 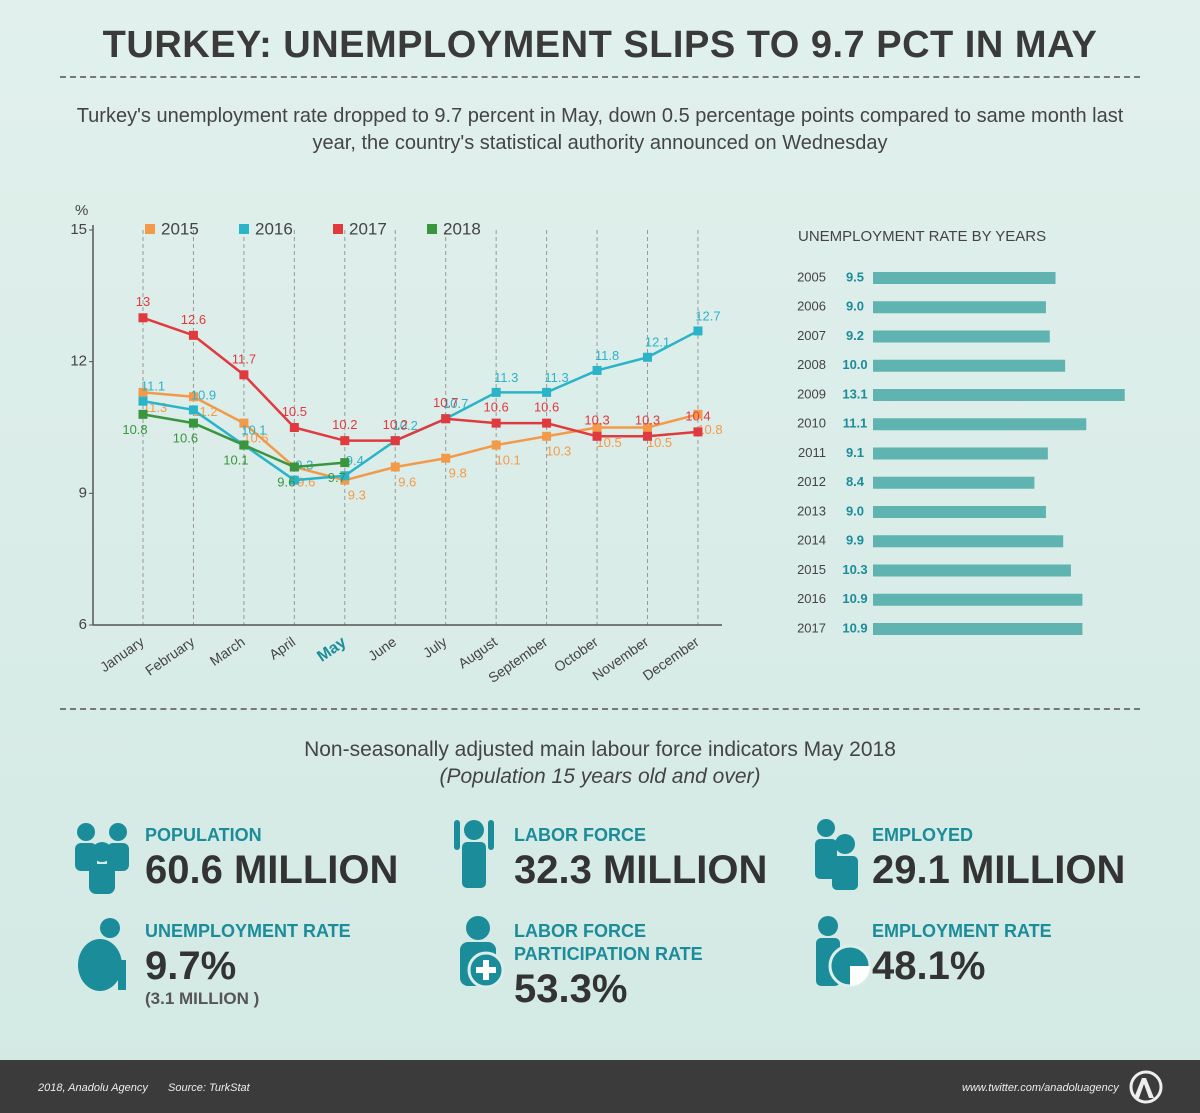 What do you see at coordinates (811, 335) in the screenshot?
I see `y-tick-label: 2007` at bounding box center [811, 335].